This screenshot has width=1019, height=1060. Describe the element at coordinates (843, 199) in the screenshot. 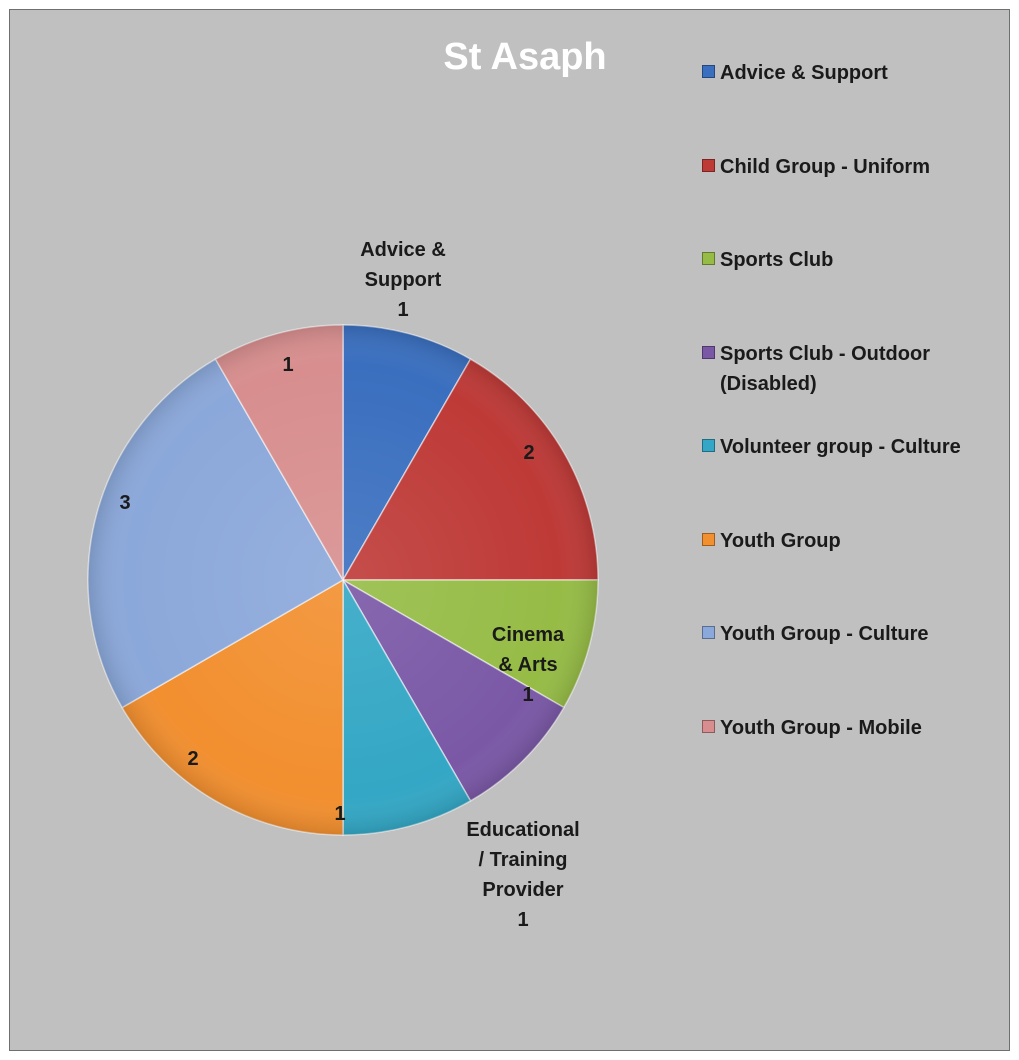

I see `legend-item: Child Group - Uniform` at that location.